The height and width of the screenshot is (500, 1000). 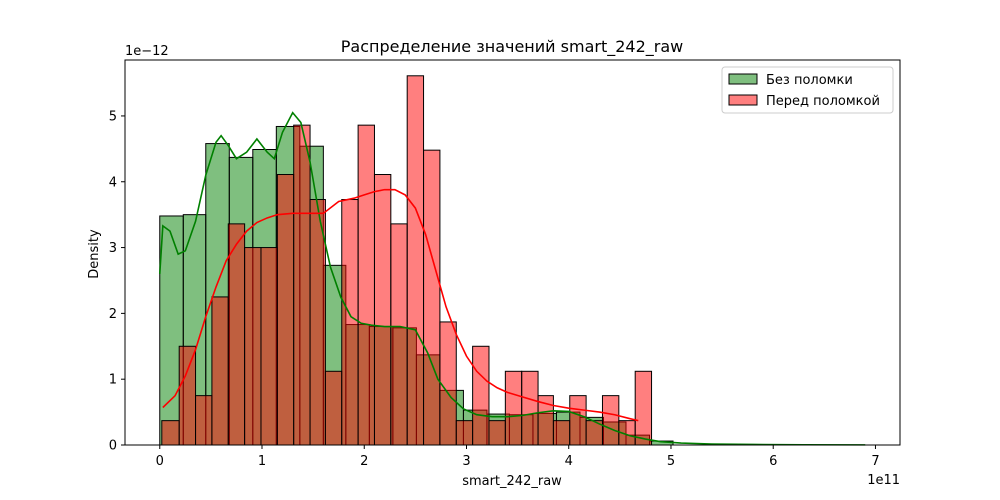 I want to click on x-tick-label: 6, so click(x=773, y=461).